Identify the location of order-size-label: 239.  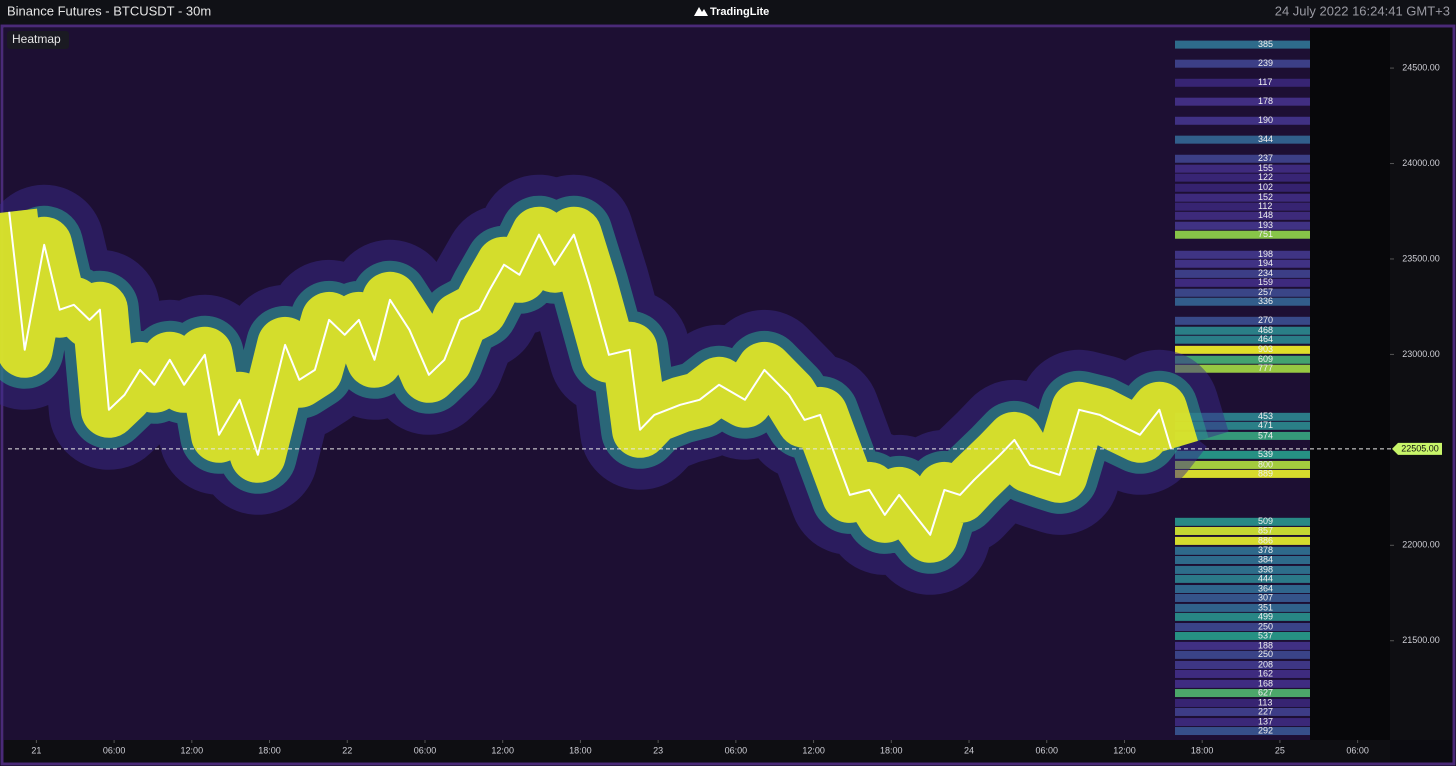
(1265, 63).